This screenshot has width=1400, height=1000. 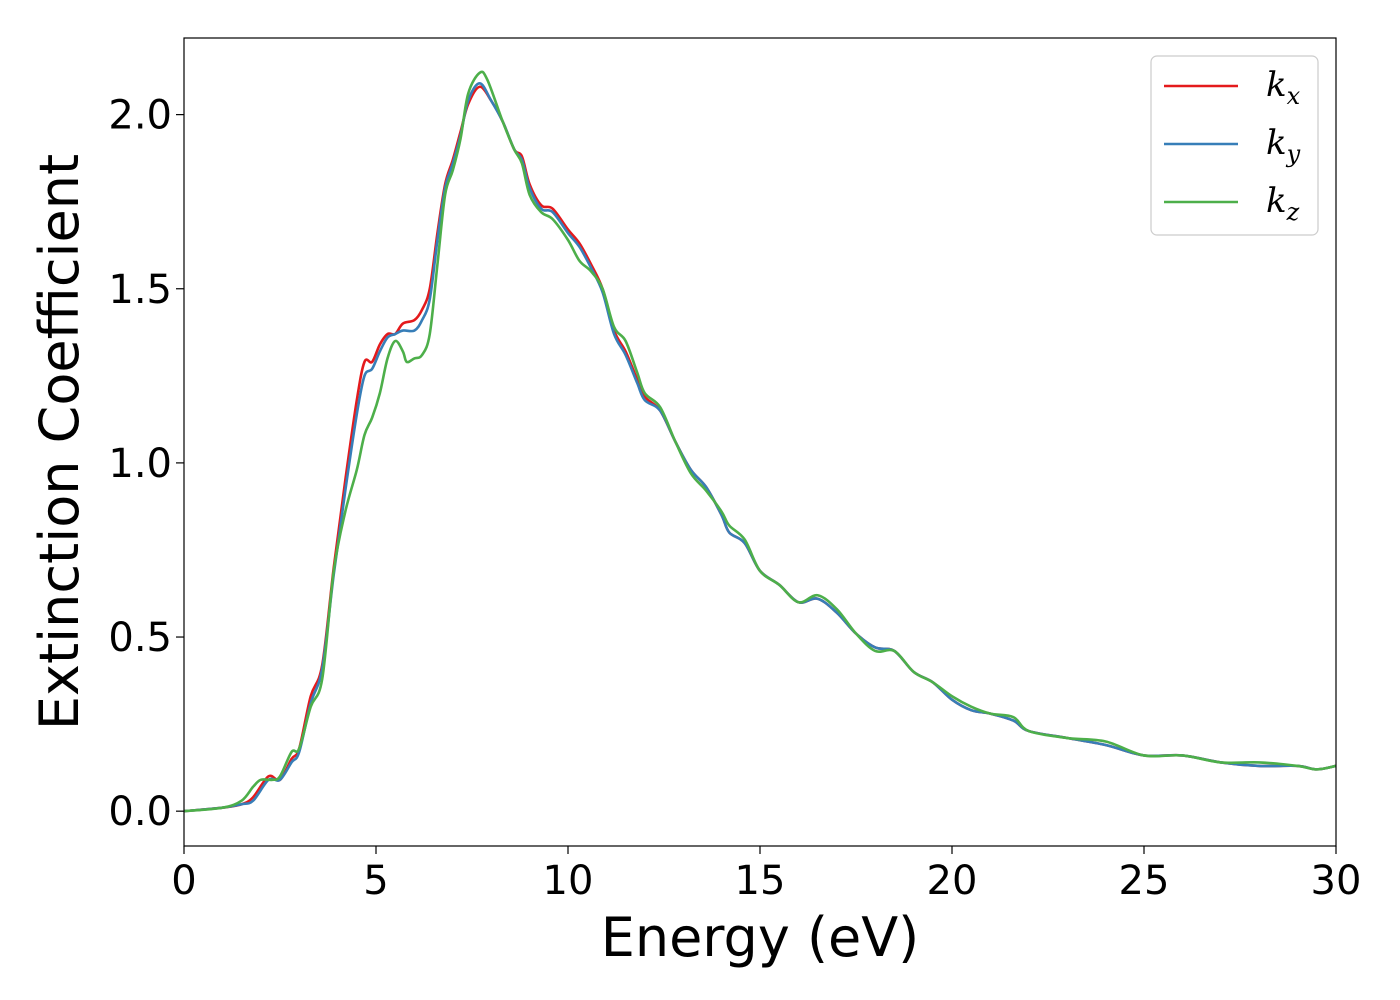 I want to click on legend-label-kz: kz, so click(x=1283, y=203).